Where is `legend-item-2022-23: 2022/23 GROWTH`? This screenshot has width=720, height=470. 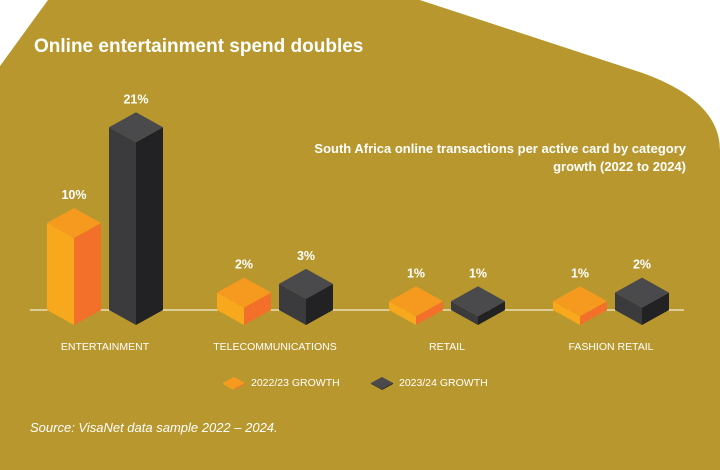 legend-item-2022-23: 2022/23 GROWTH is located at coordinates (281, 383).